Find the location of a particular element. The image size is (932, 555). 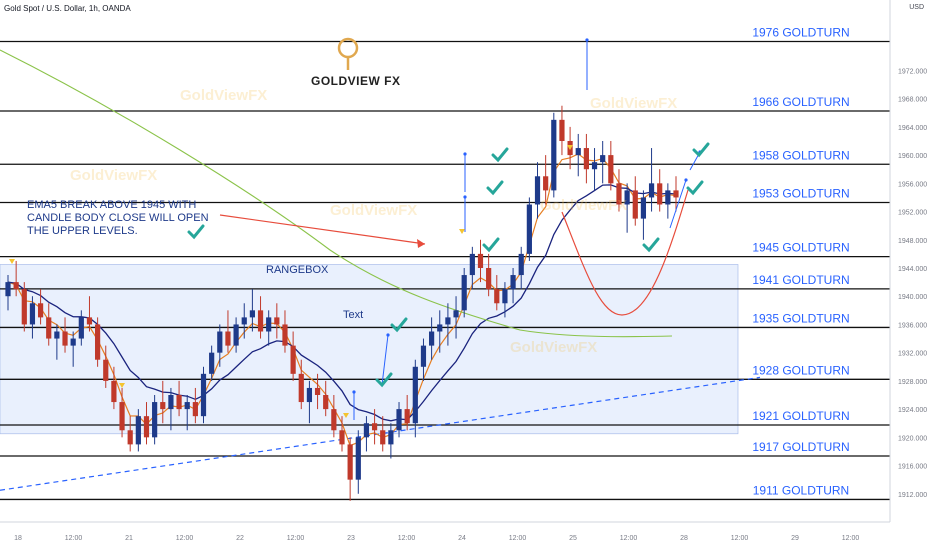

x-tick-label: 21 is located at coordinates (129, 538).